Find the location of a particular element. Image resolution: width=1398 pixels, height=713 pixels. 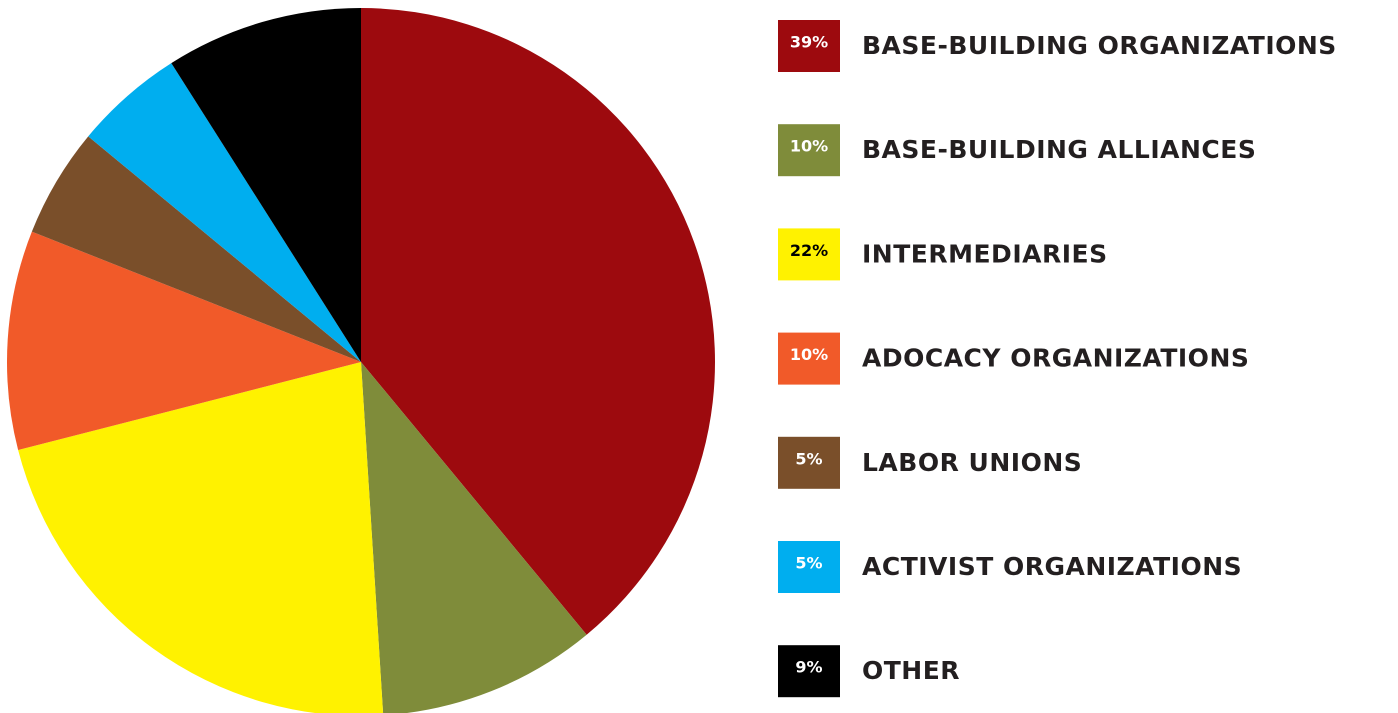

legend-label: ADOCACY ORGANIZATIONS is located at coordinates (1055, 358).